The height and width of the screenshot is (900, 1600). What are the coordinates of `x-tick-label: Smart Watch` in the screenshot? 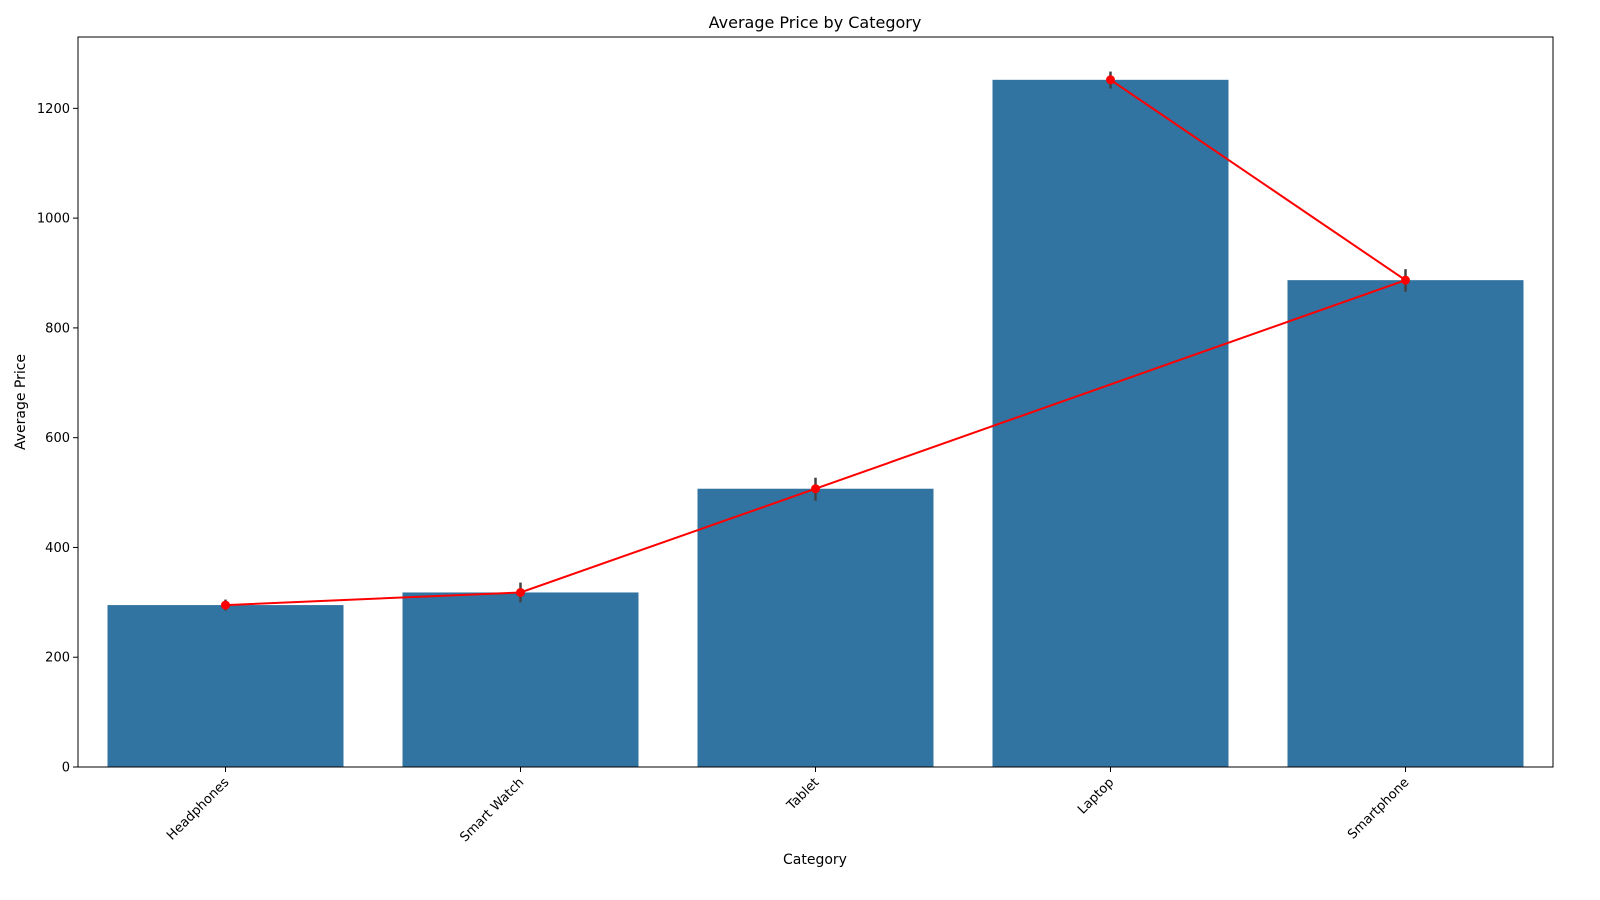 It's located at (492, 810).